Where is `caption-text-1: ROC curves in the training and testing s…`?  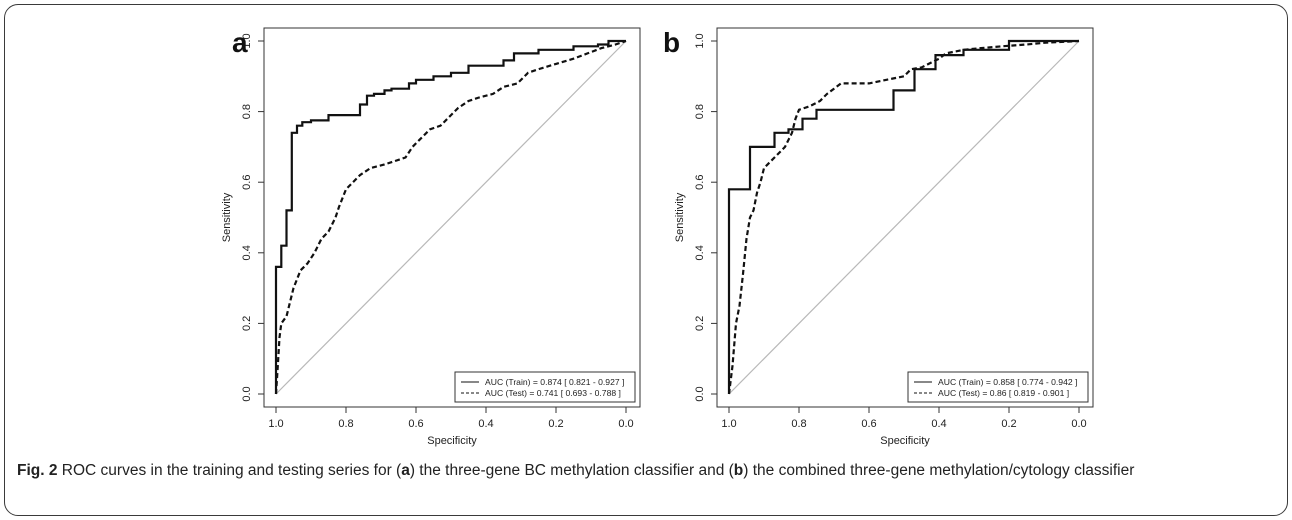 caption-text-1: ROC curves in the training and testing s… is located at coordinates (229, 470).